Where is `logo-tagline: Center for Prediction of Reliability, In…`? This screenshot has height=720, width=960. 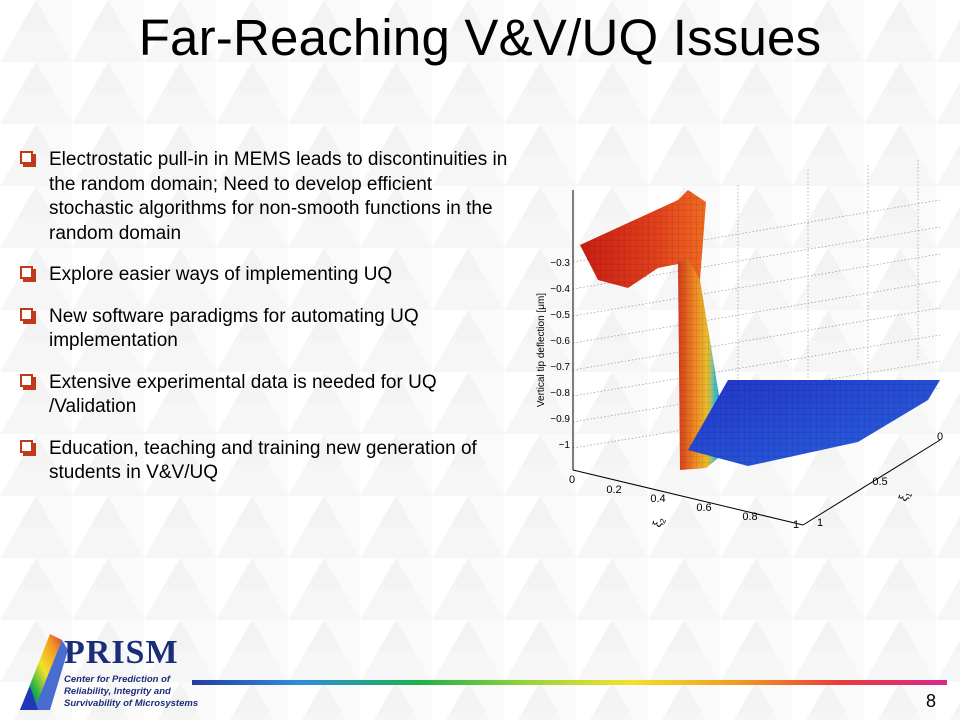
logo-tagline: Center for Prediction of Reliability, In… is located at coordinates (139, 692).